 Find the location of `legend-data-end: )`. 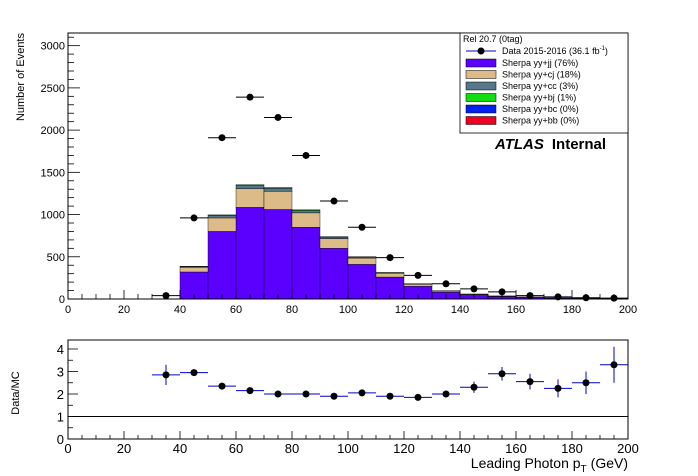

legend-data-end: ) is located at coordinates (606, 51).